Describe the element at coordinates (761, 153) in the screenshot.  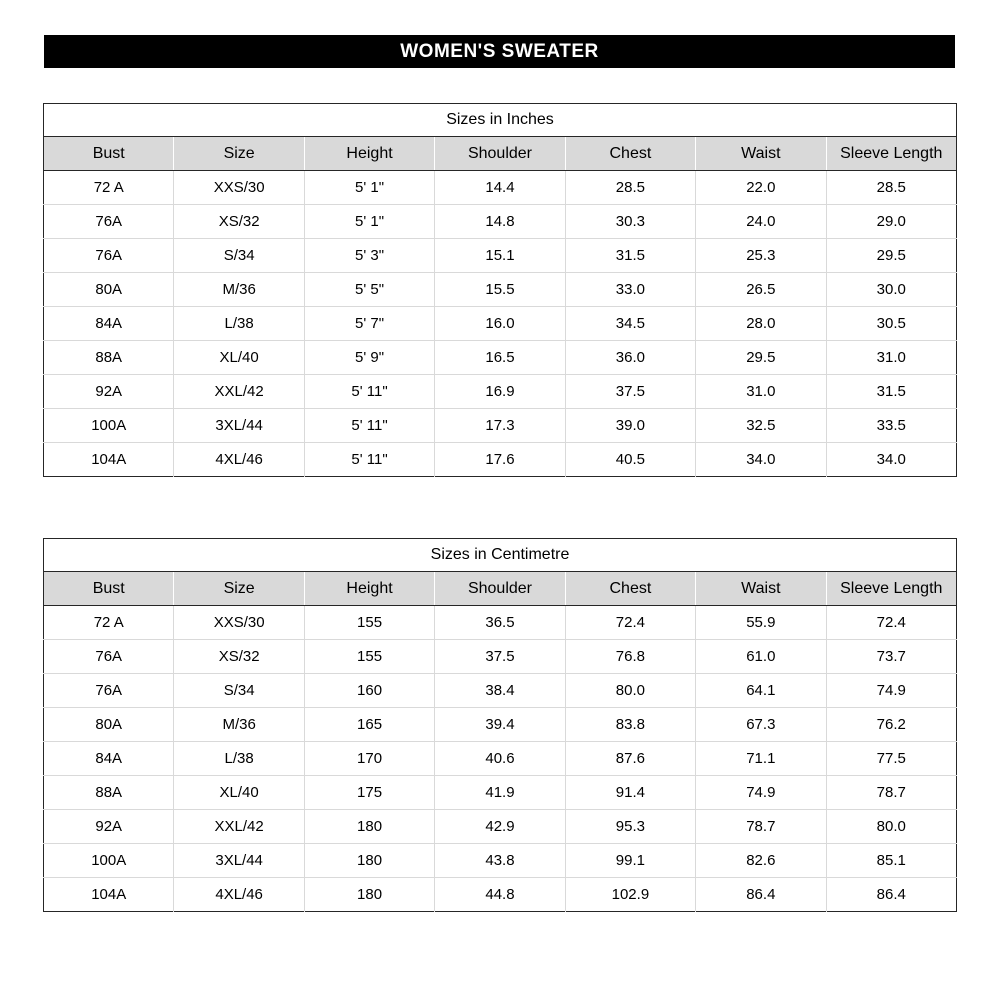
I see `column-header: Waist` at that location.